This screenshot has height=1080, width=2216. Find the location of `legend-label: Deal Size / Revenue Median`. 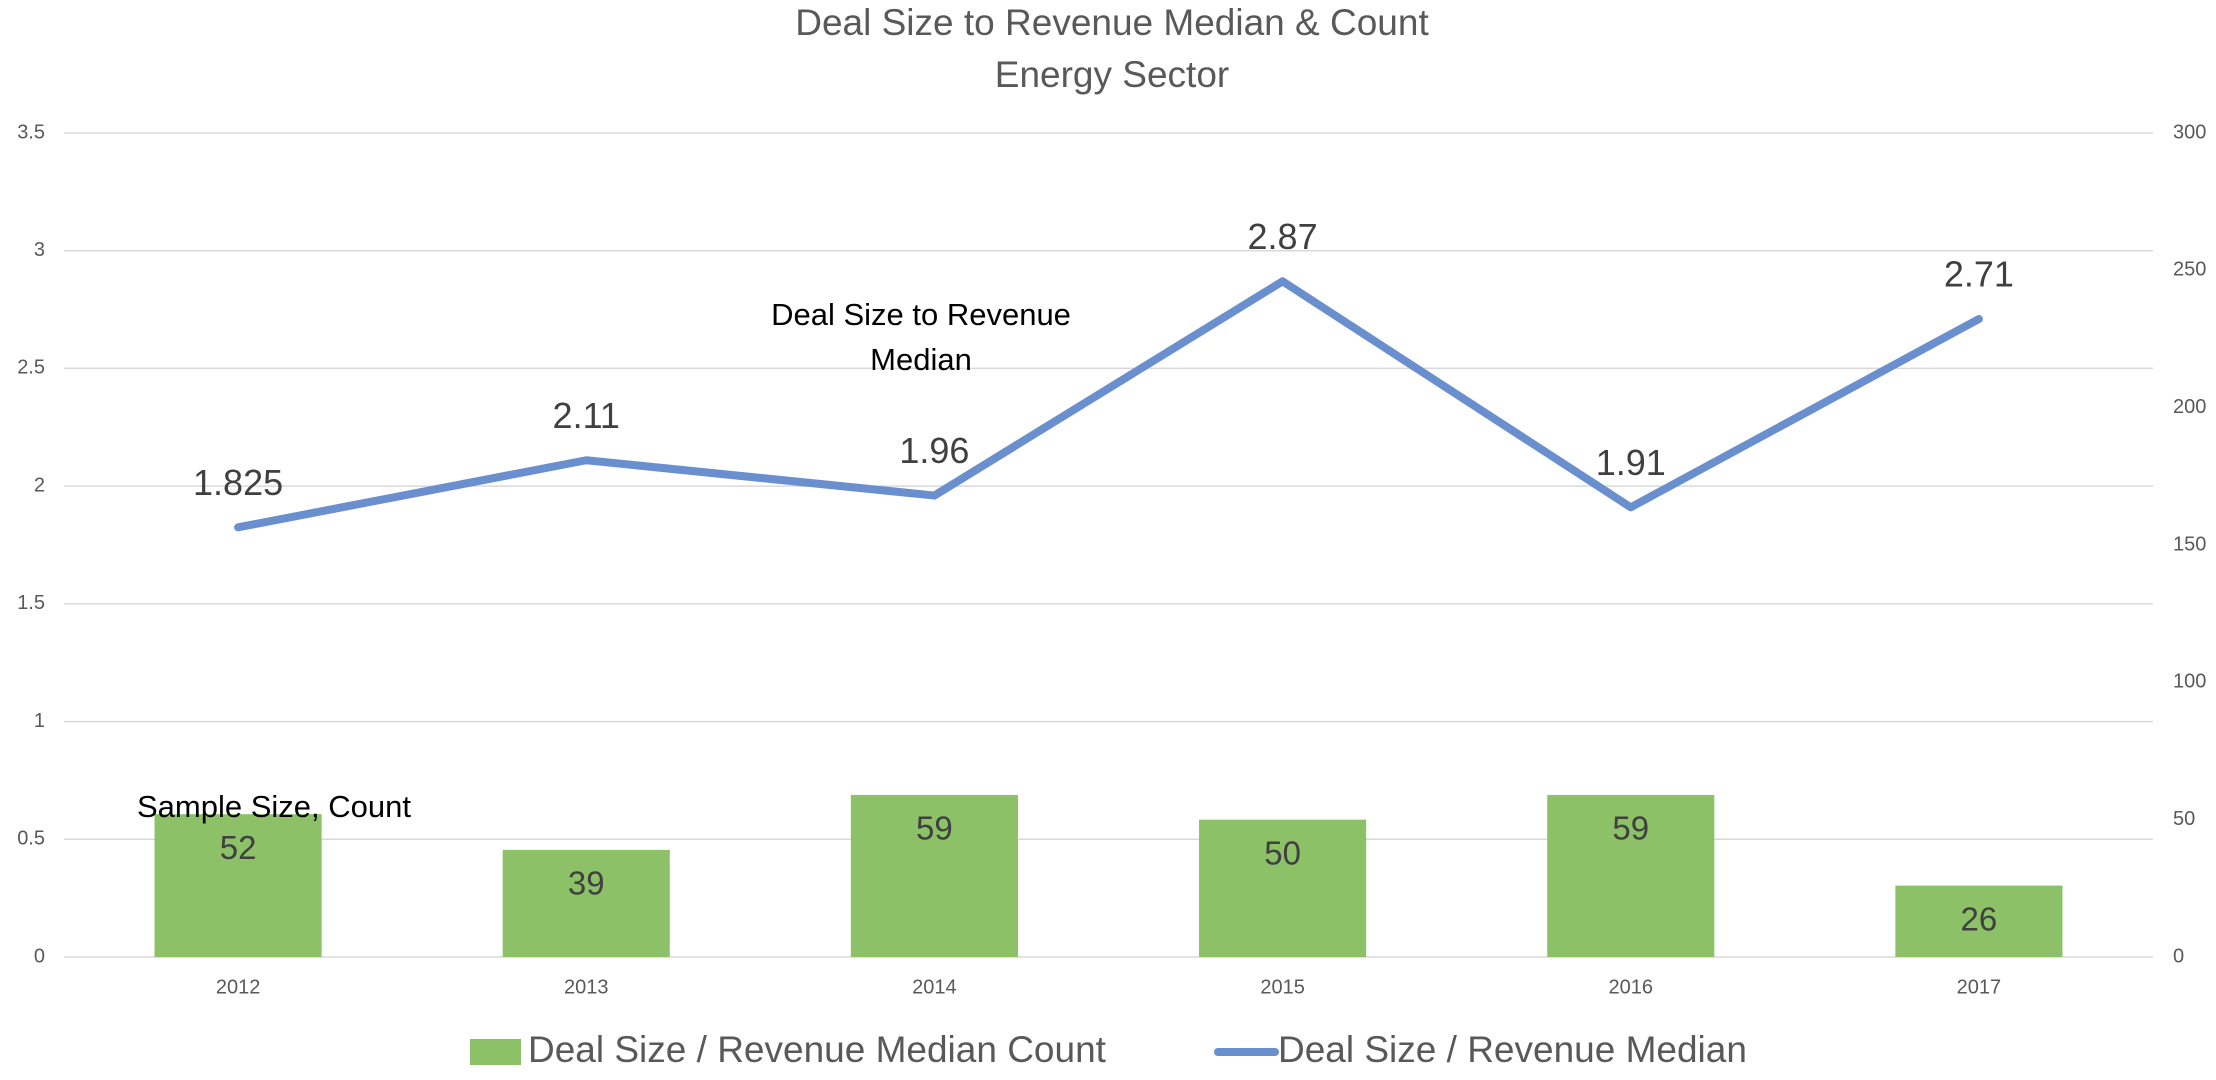

legend-label: Deal Size / Revenue Median is located at coordinates (1512, 1049).